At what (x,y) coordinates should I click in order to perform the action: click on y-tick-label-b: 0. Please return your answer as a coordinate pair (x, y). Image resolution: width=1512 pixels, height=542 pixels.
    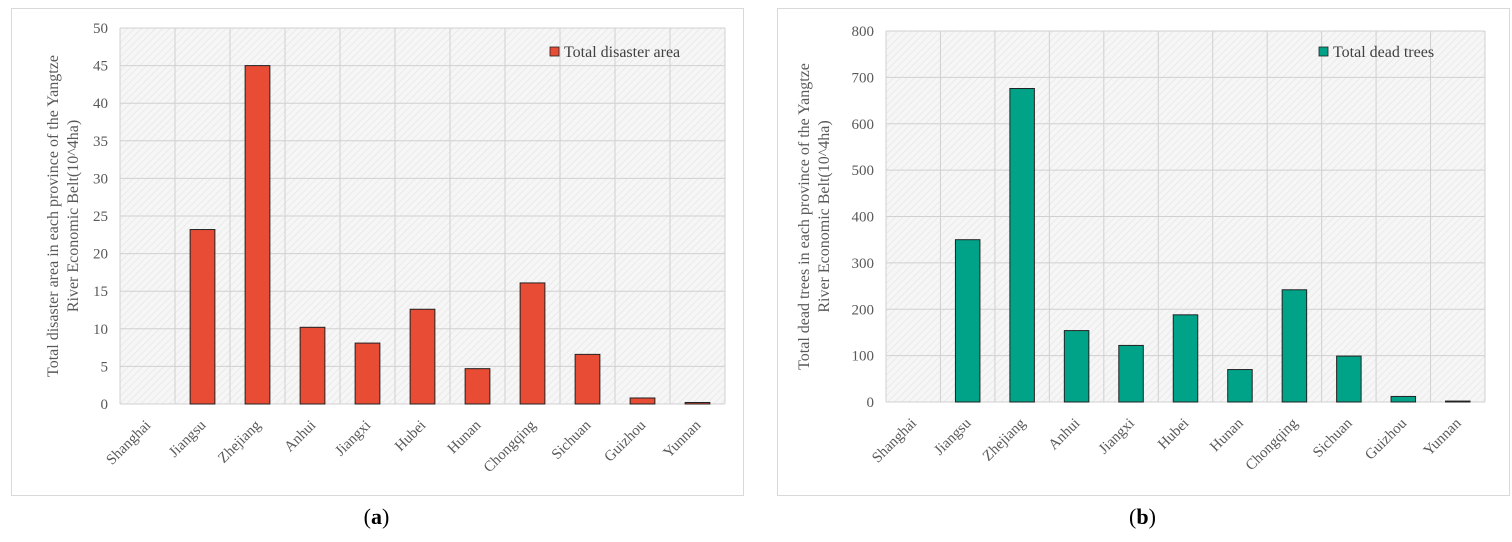
    Looking at the image, I should click on (871, 403).